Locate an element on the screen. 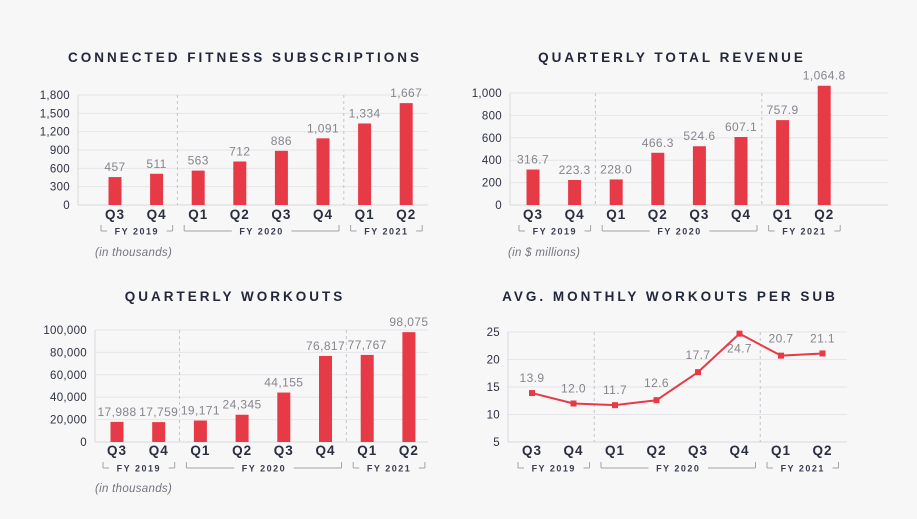 This screenshot has height=519, width=917. value-label: 1,334 is located at coordinates (365, 113).